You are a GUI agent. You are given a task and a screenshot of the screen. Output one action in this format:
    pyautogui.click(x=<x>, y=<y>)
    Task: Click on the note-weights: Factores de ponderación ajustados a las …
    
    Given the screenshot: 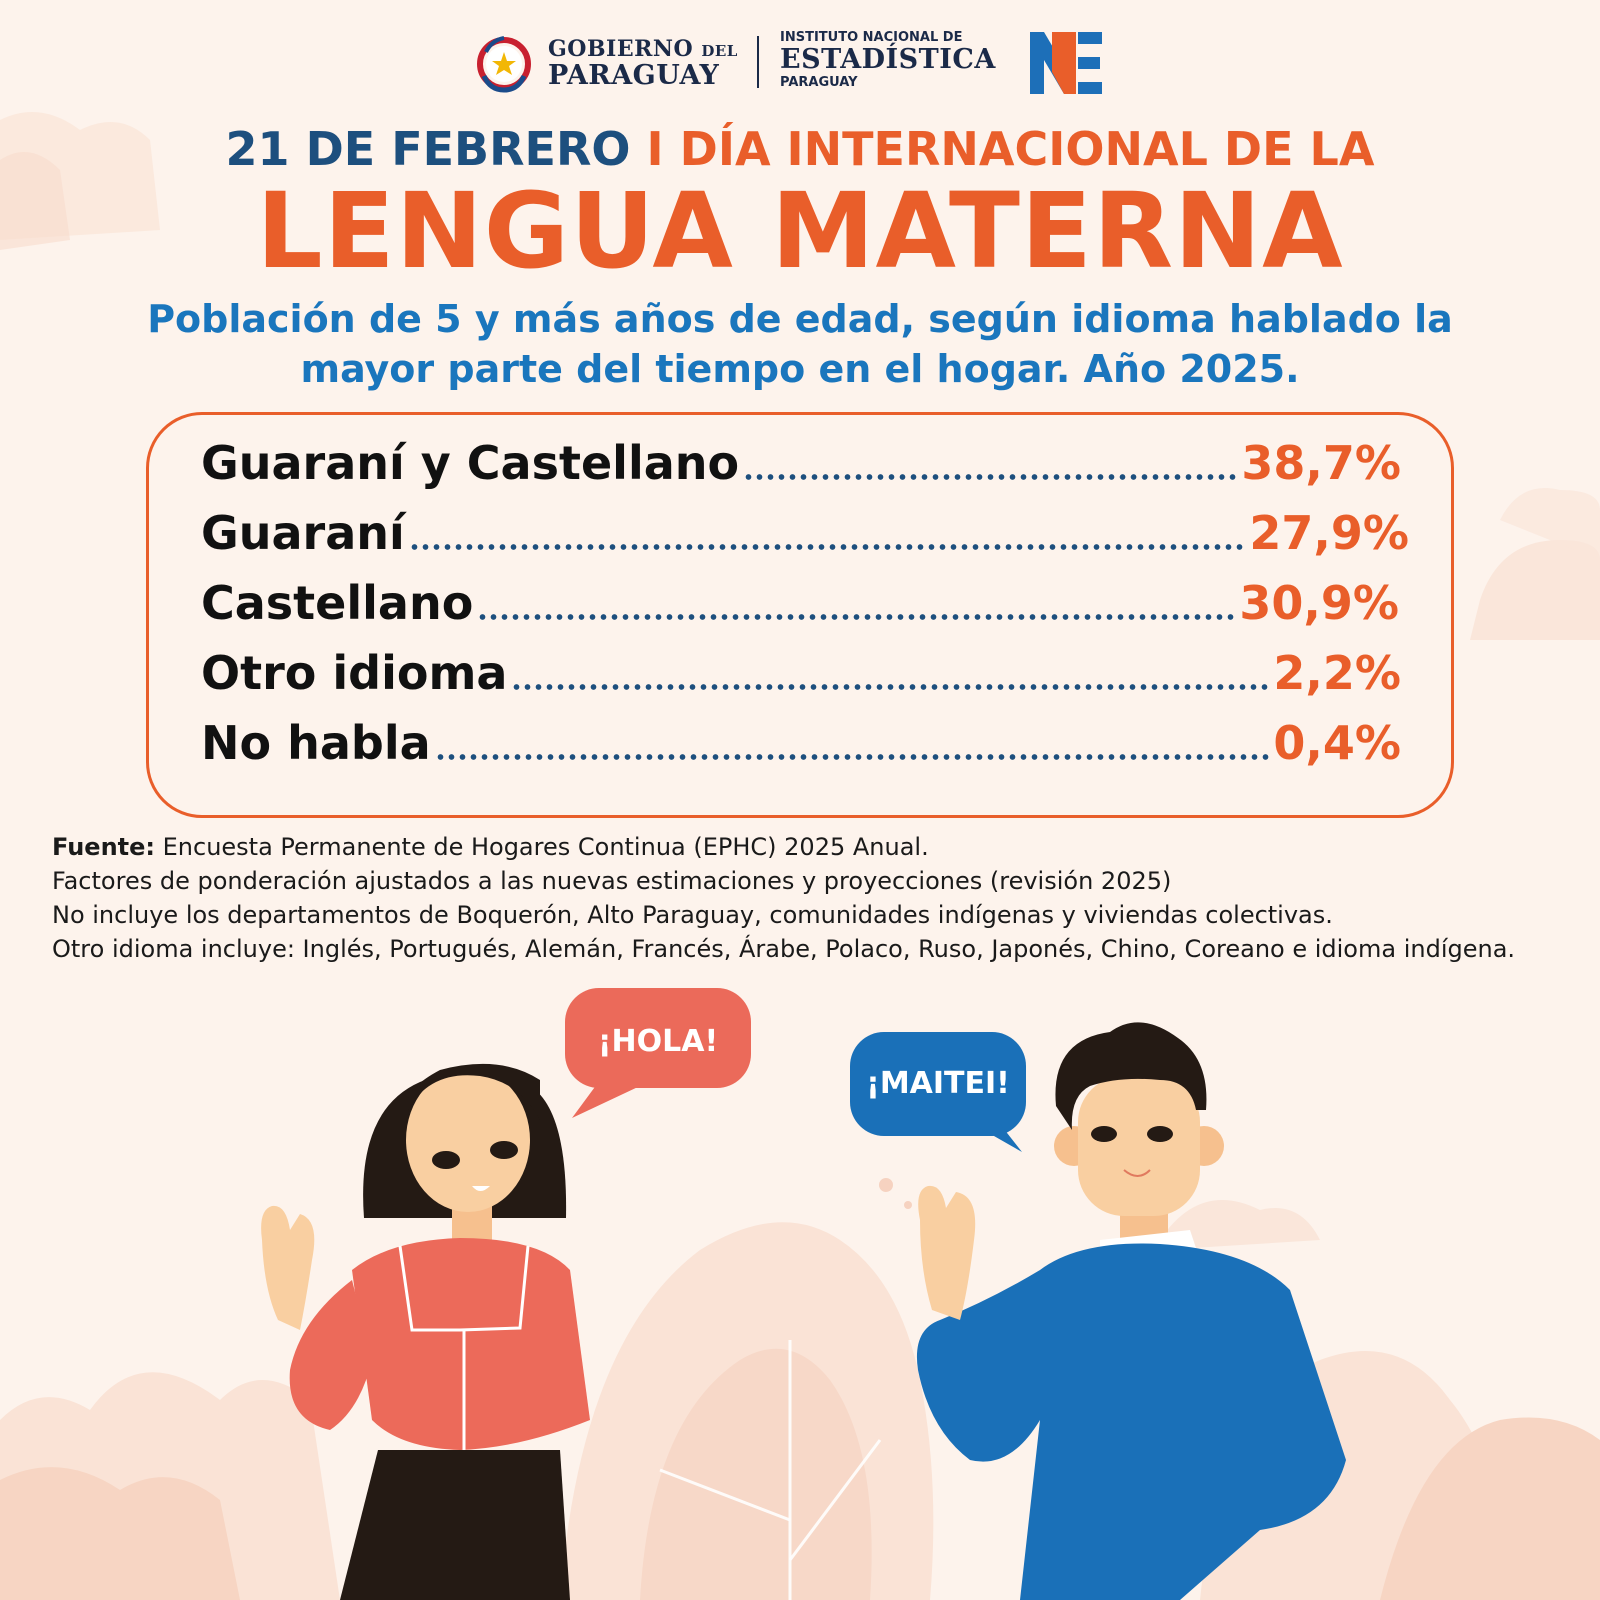 What is the action you would take?
    pyautogui.click(x=612, y=881)
    